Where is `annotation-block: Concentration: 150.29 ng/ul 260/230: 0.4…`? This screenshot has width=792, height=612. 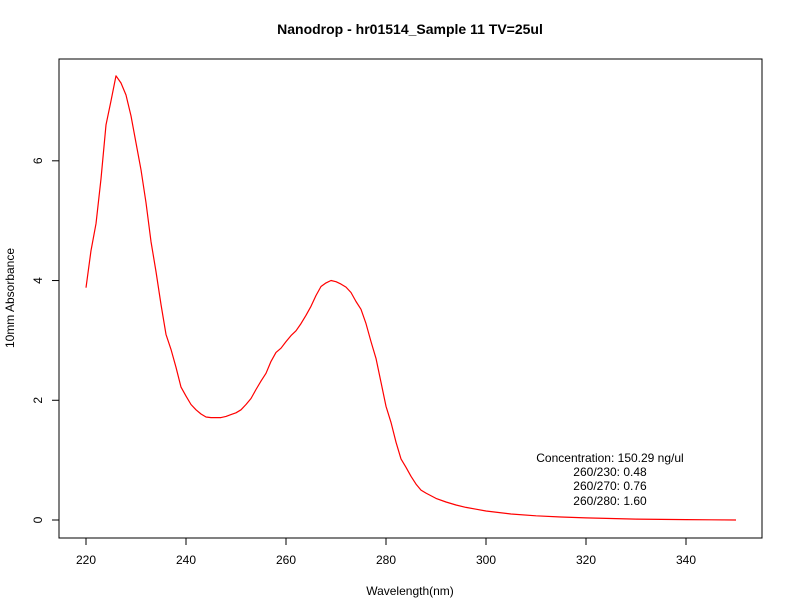
annotation-block: Concentration: 150.29 ng/ul 260/230: 0.4… is located at coordinates (609, 479).